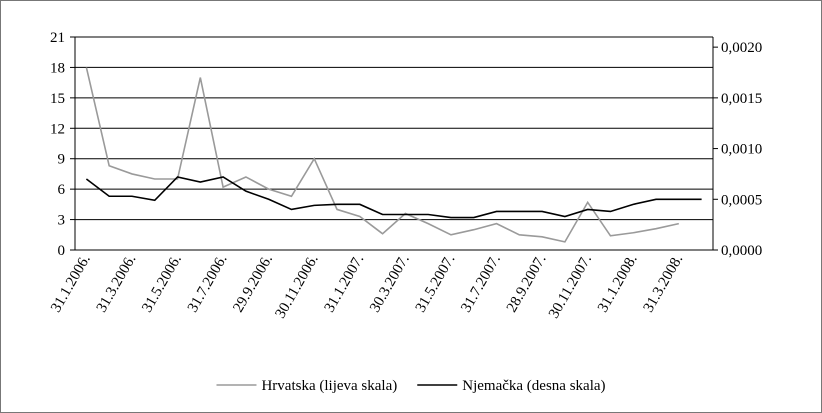  Describe the element at coordinates (57, 99) in the screenshot. I see `y-tick-label: 15` at that location.